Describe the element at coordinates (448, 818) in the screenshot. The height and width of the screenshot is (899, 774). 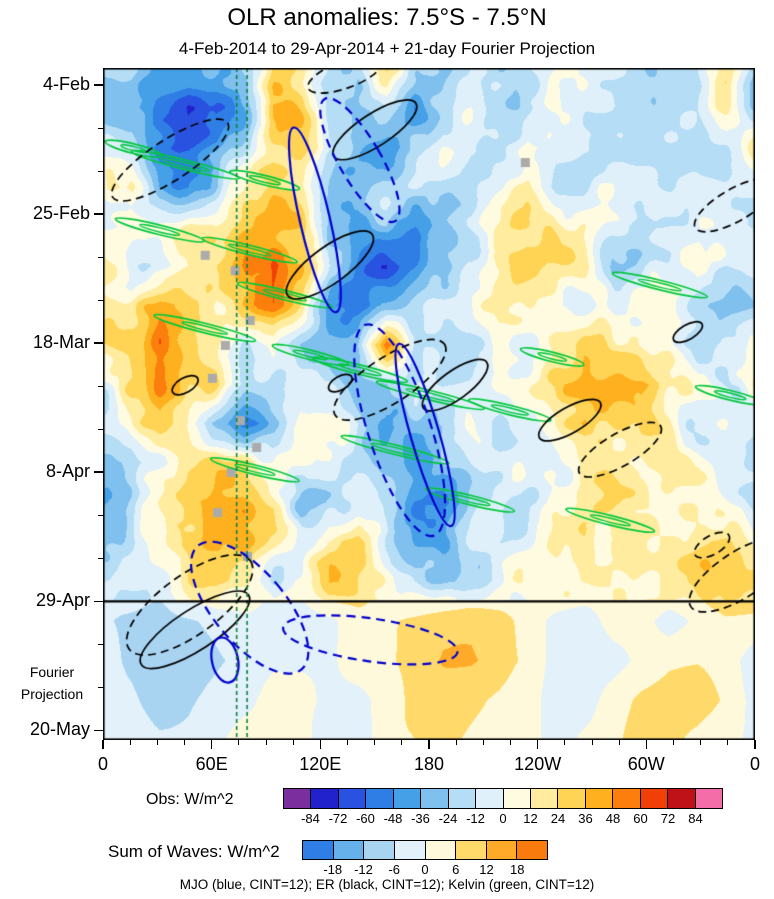
I see `colorbar-tick-label: -24` at that location.